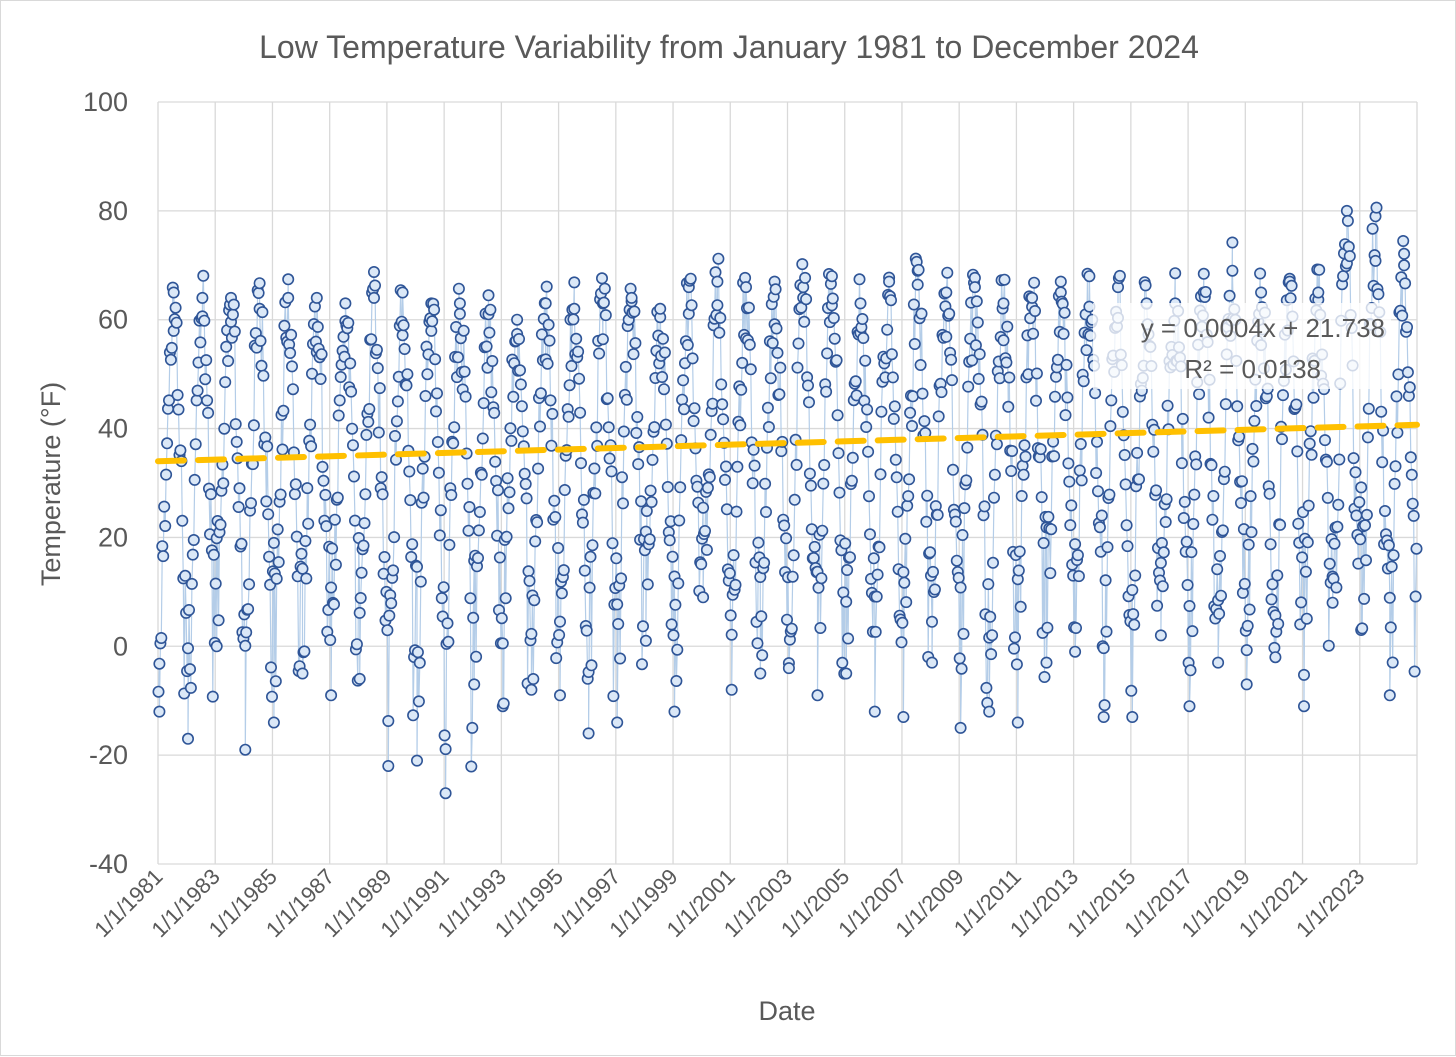 The width and height of the screenshot is (1456, 1057). I want to click on y-axis-title: Temperature (°F), so click(51, 484).